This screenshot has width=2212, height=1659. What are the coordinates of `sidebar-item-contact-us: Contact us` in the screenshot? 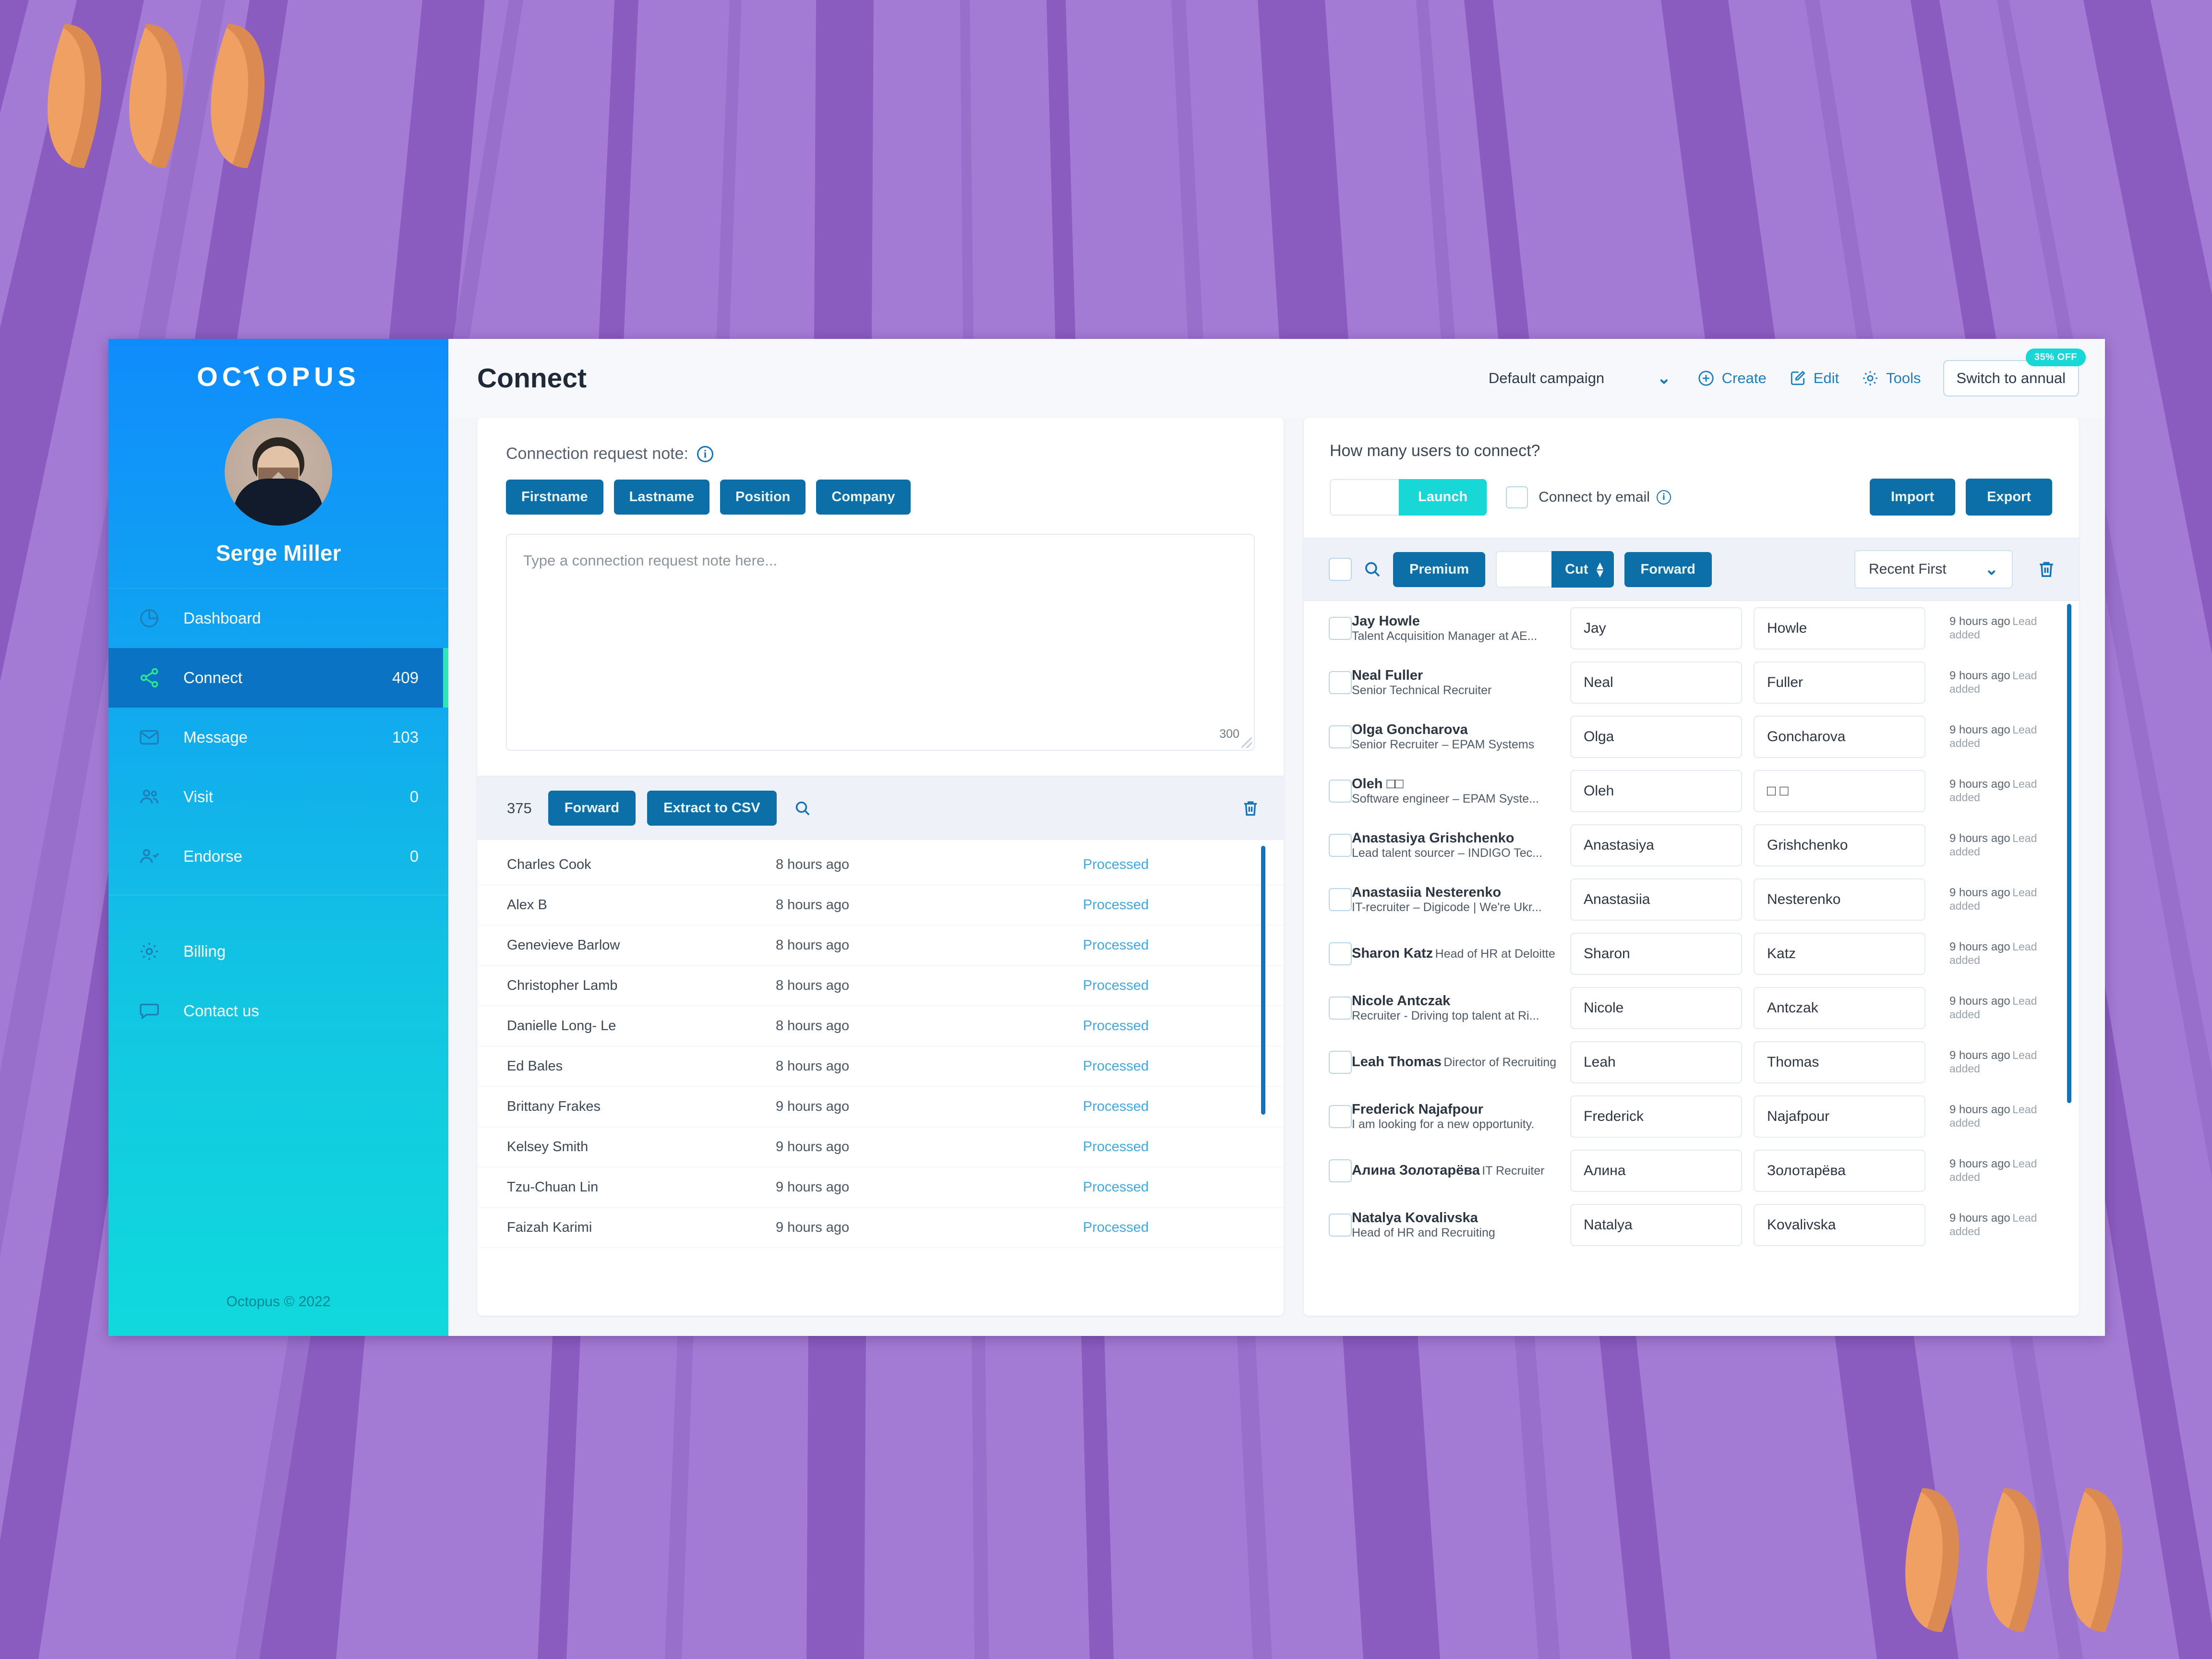 It's located at (278, 1011).